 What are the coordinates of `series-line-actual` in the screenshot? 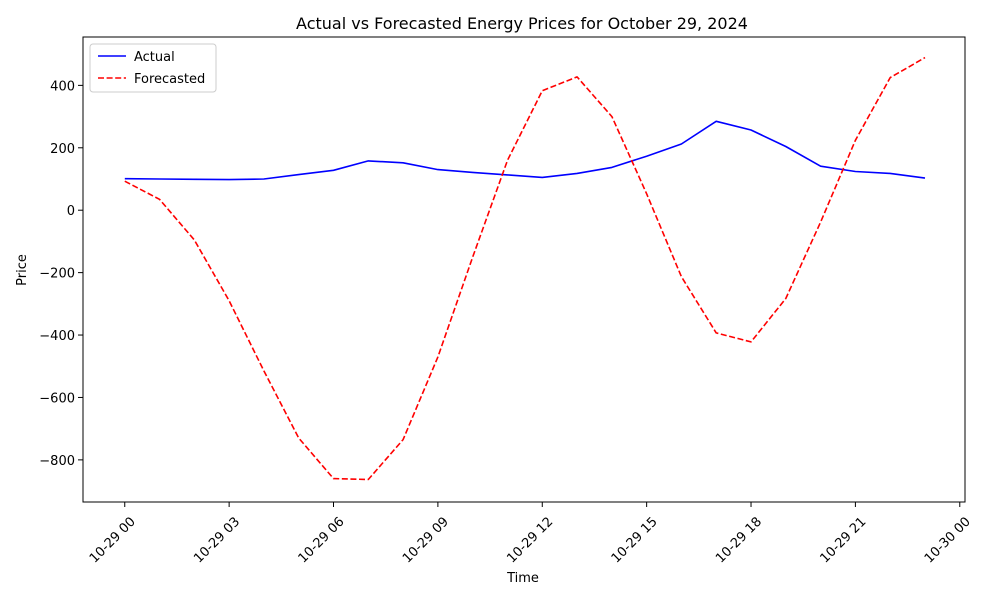 It's located at (525, 150).